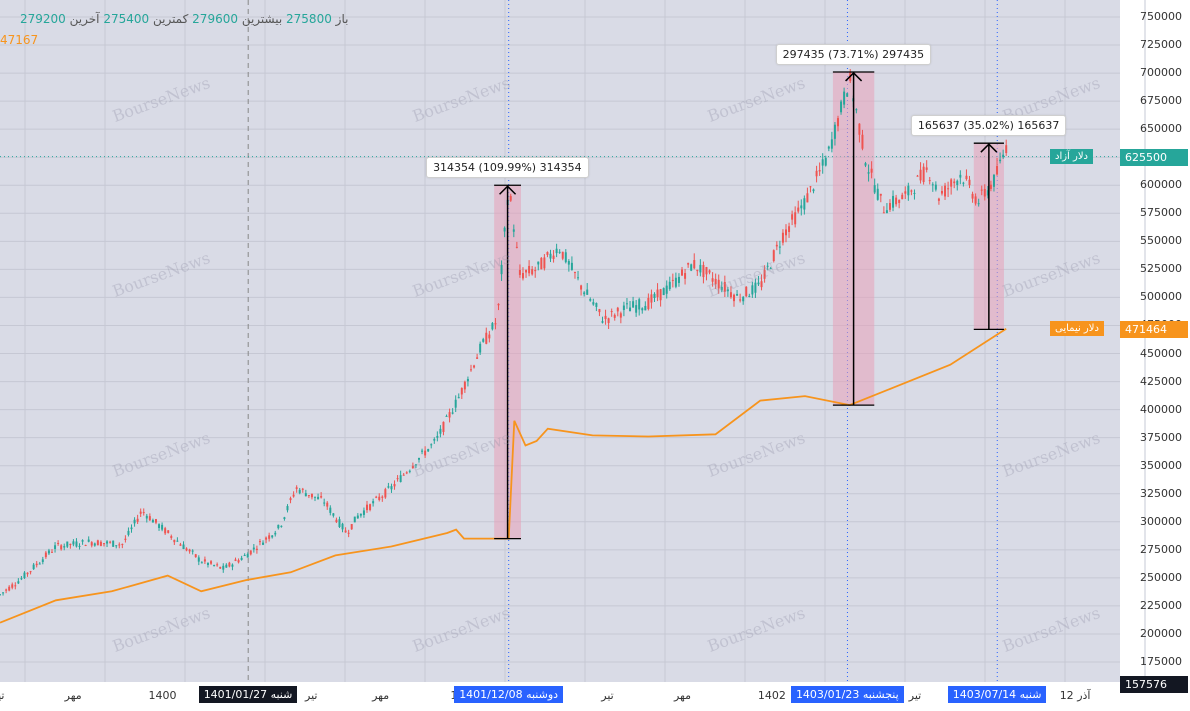 Image resolution: width=1190 pixels, height=711 pixels. I want to click on y-tick-label: 425000, so click(1161, 381).